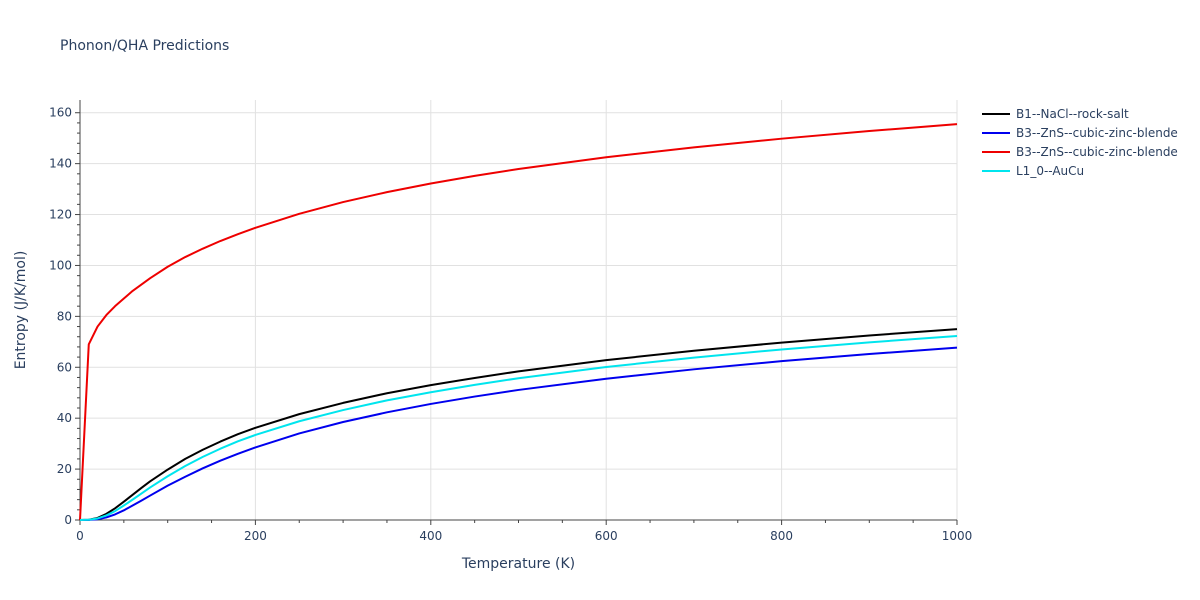 The width and height of the screenshot is (1200, 600). What do you see at coordinates (64, 418) in the screenshot?
I see `y-tick-label: 40` at bounding box center [64, 418].